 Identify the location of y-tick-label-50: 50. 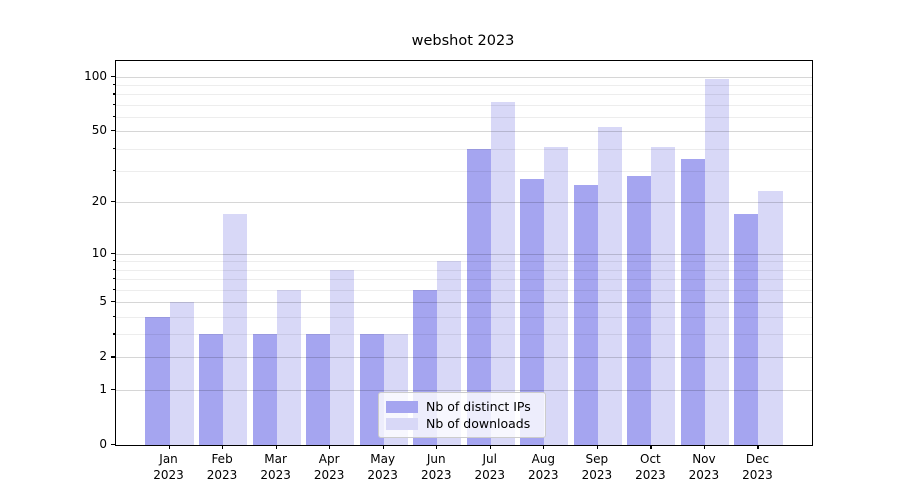
(99, 130).